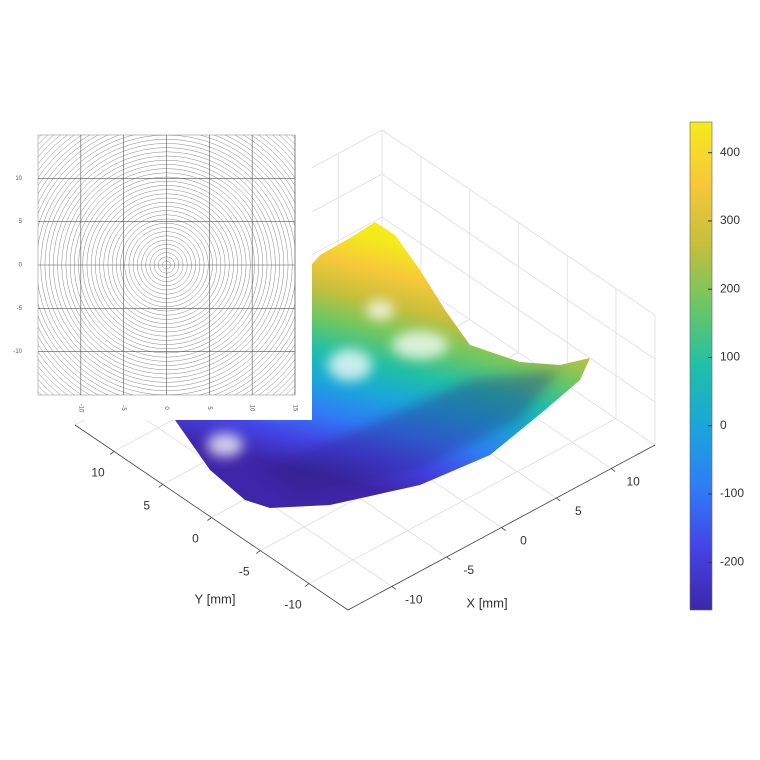 This screenshot has width=760, height=760. Describe the element at coordinates (730, 220) in the screenshot. I see `colorbar-tick-label: 300` at that location.